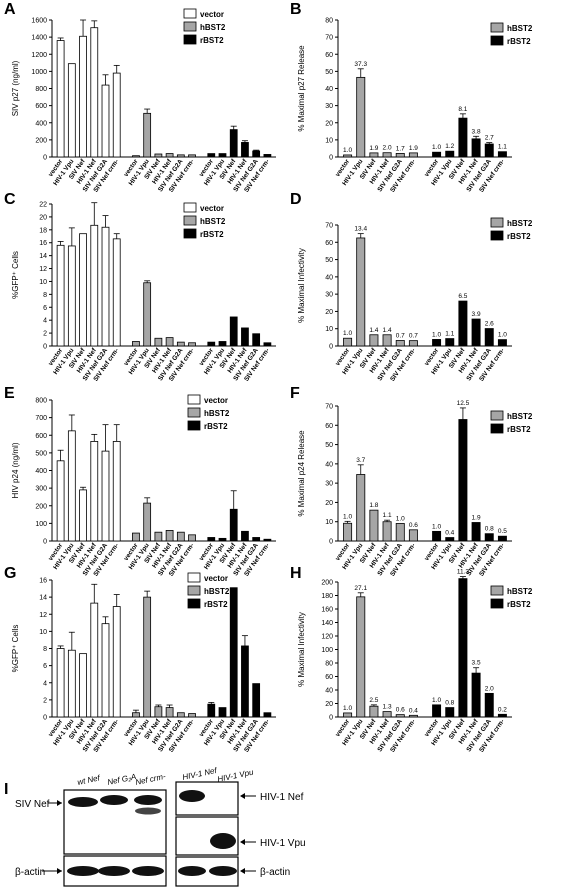 The image size is (570, 893). I want to click on panel-c-legend-swatch-vector, so click(190, 207).